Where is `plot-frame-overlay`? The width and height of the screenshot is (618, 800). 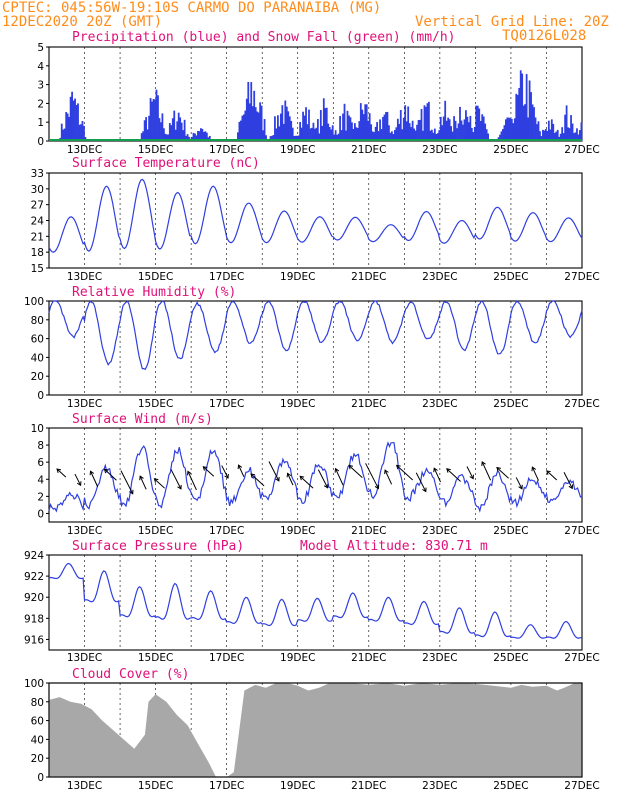
plot-frame-overlay is located at coordinates (315, 730).